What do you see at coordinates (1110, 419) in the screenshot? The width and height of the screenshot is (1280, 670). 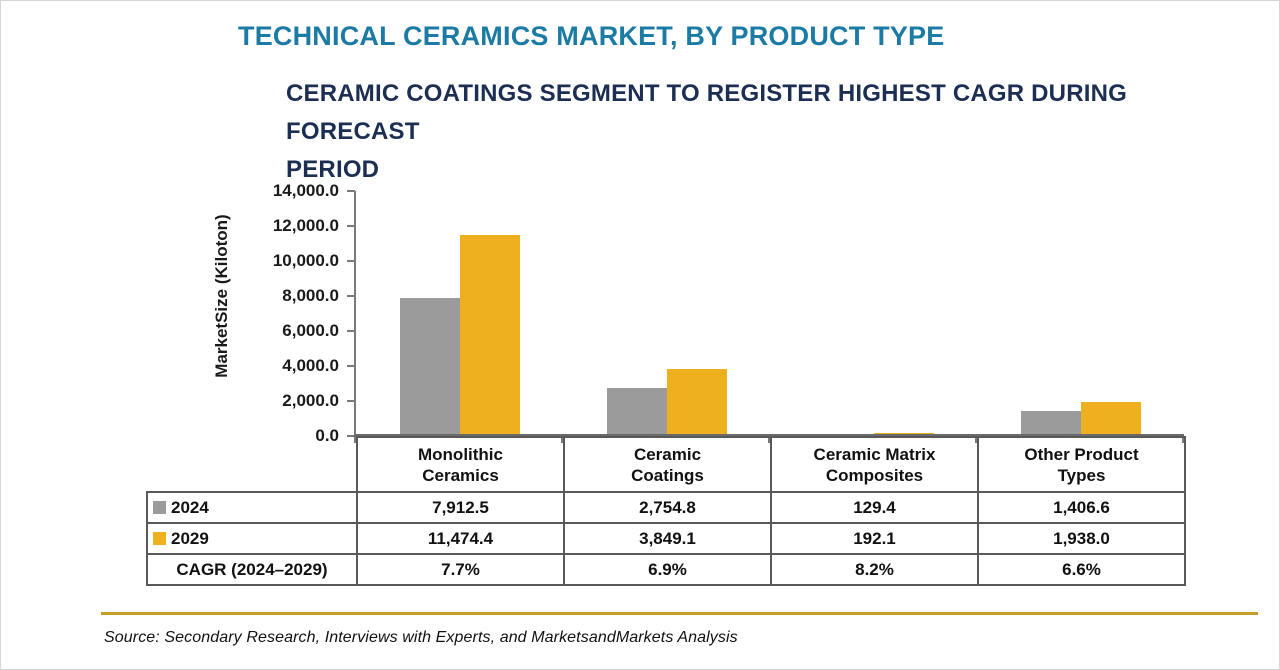 I see `bar-2029-other-product` at bounding box center [1110, 419].